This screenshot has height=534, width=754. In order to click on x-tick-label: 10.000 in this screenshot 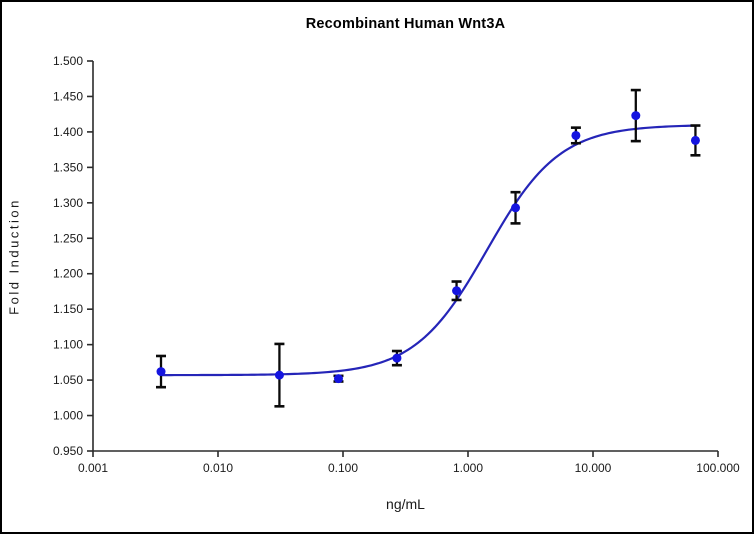, I will do `click(593, 468)`.